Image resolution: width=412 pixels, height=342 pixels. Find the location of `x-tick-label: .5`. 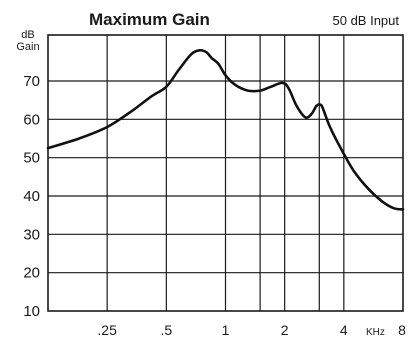

x-tick-label: .5 is located at coordinates (166, 330).